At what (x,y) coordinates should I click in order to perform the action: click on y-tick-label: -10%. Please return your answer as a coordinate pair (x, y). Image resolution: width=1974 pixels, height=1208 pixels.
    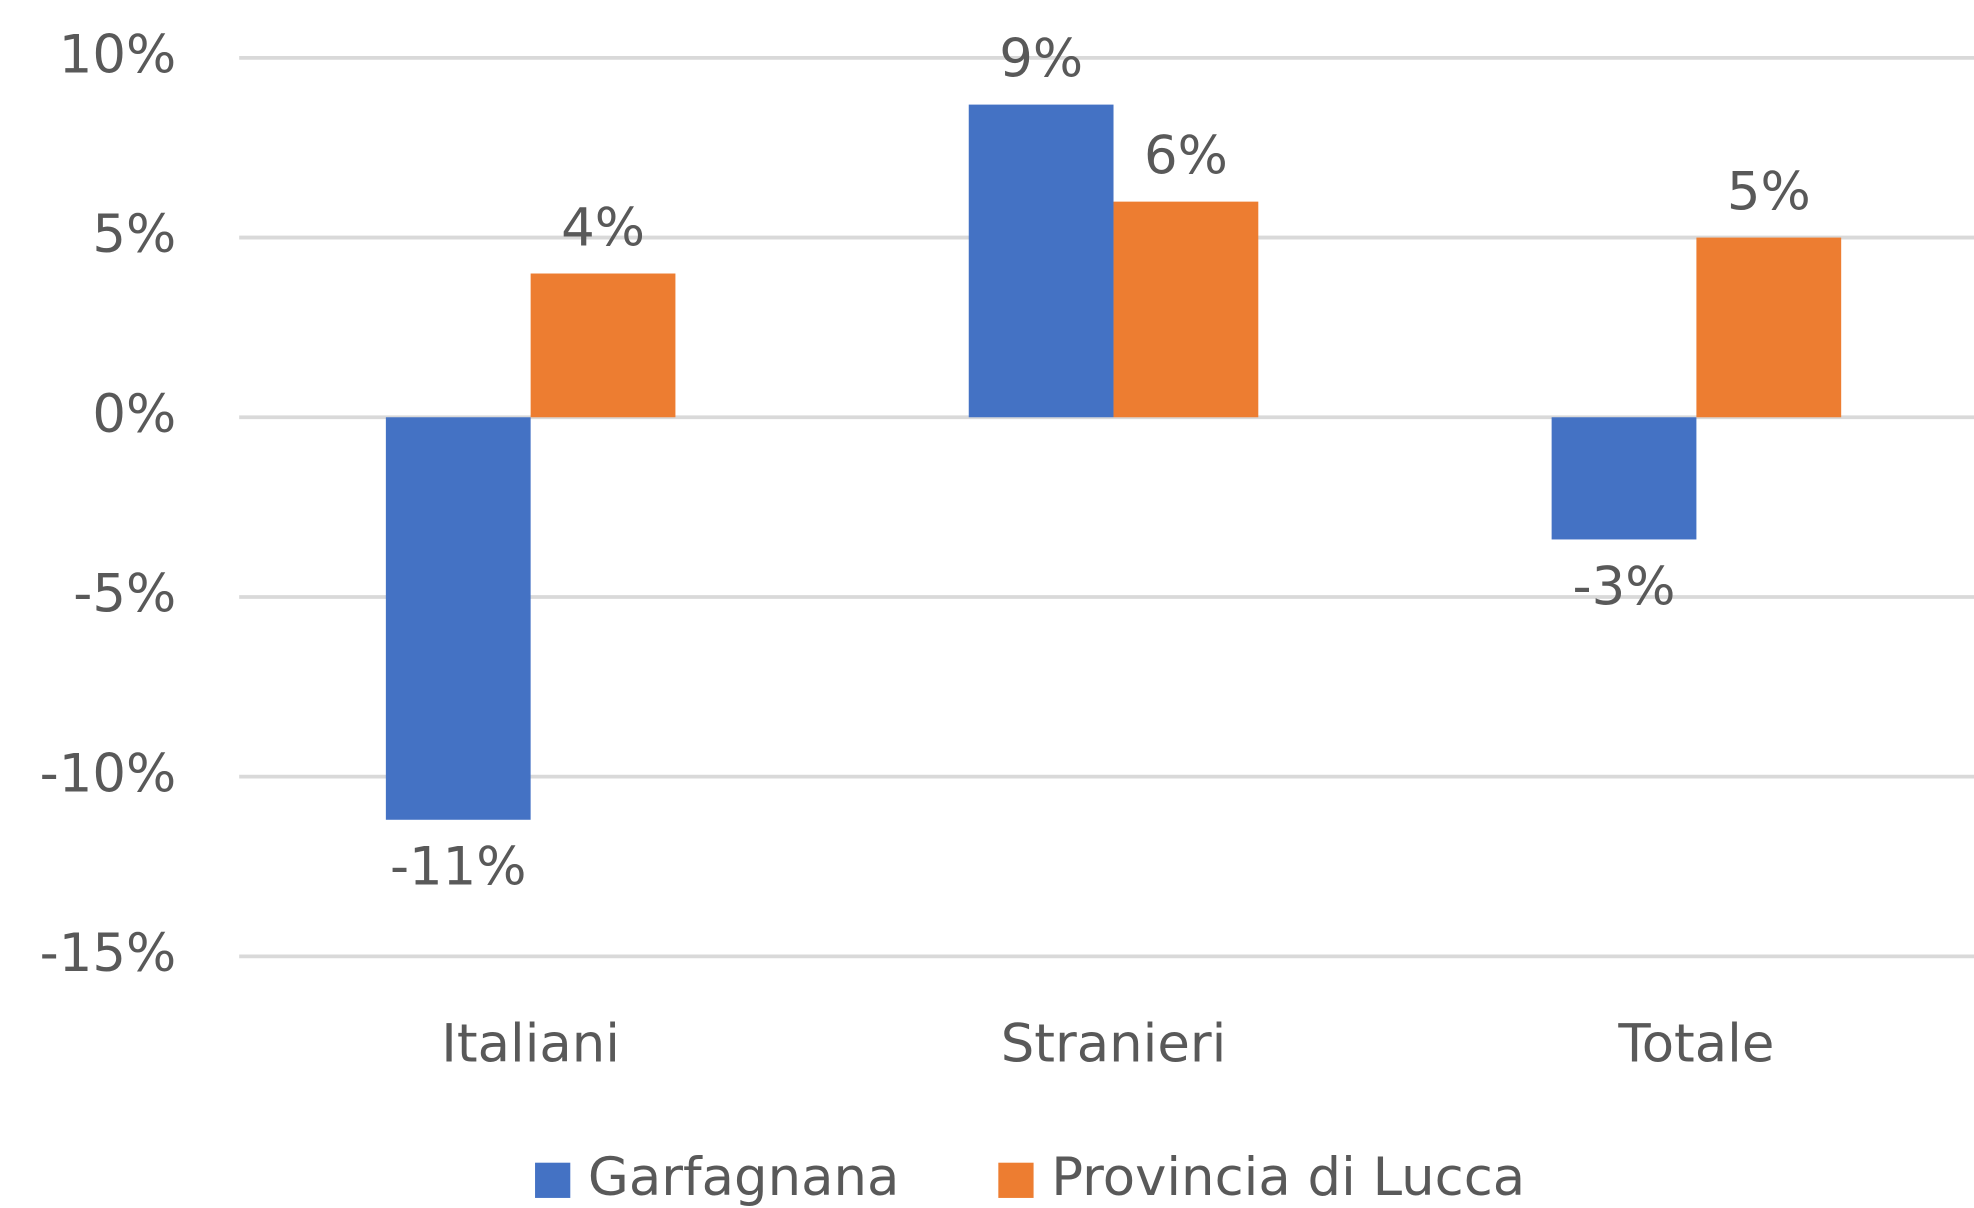
    Looking at the image, I should click on (108, 773).